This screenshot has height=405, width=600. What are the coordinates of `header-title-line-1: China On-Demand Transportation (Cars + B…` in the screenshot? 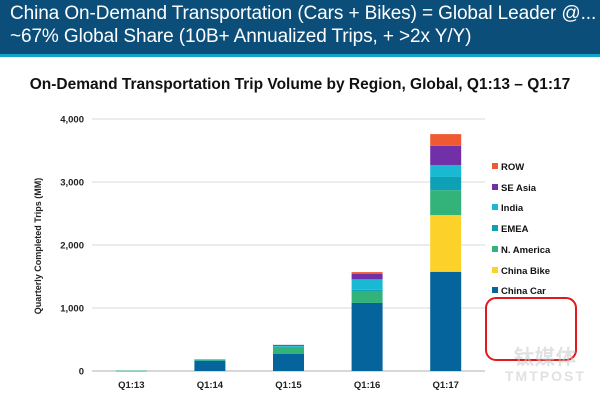 It's located at (303, 13).